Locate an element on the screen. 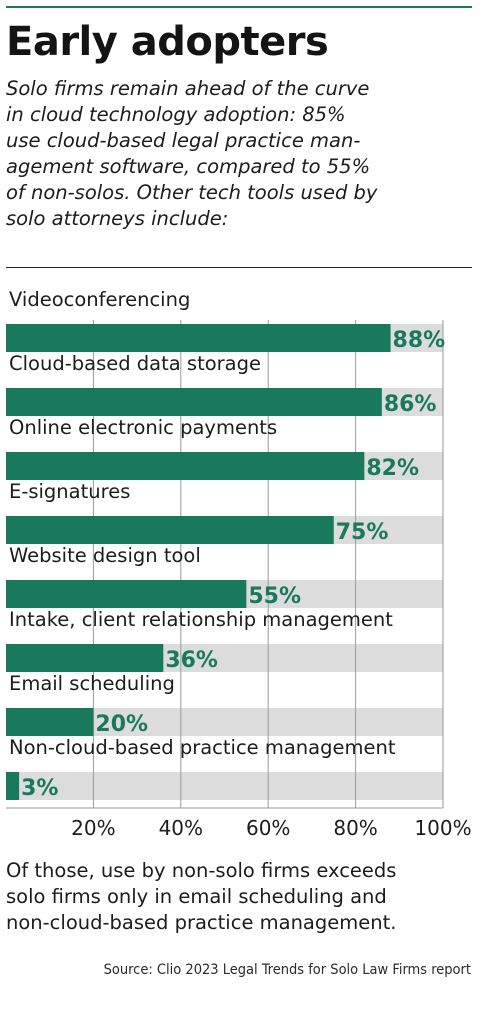  category-label: Cloud-based data storage is located at coordinates (135, 363).